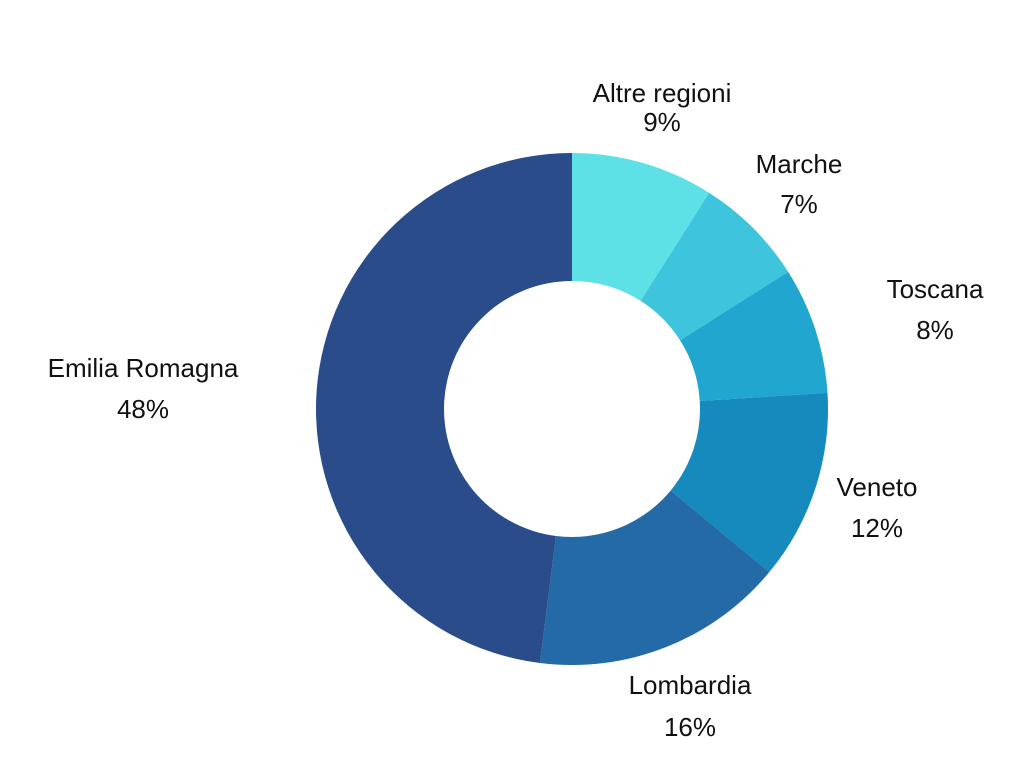 The width and height of the screenshot is (1024, 768). What do you see at coordinates (749, 482) in the screenshot?
I see `slice-veneto` at bounding box center [749, 482].